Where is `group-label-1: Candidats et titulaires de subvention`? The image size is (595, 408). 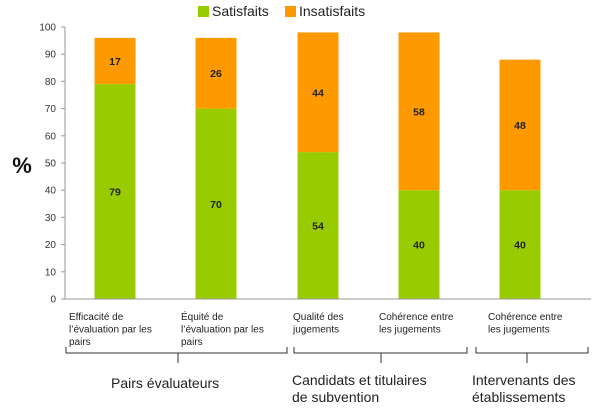
group-label-1: Candidats et titulaires de subvention is located at coordinates (359, 388).